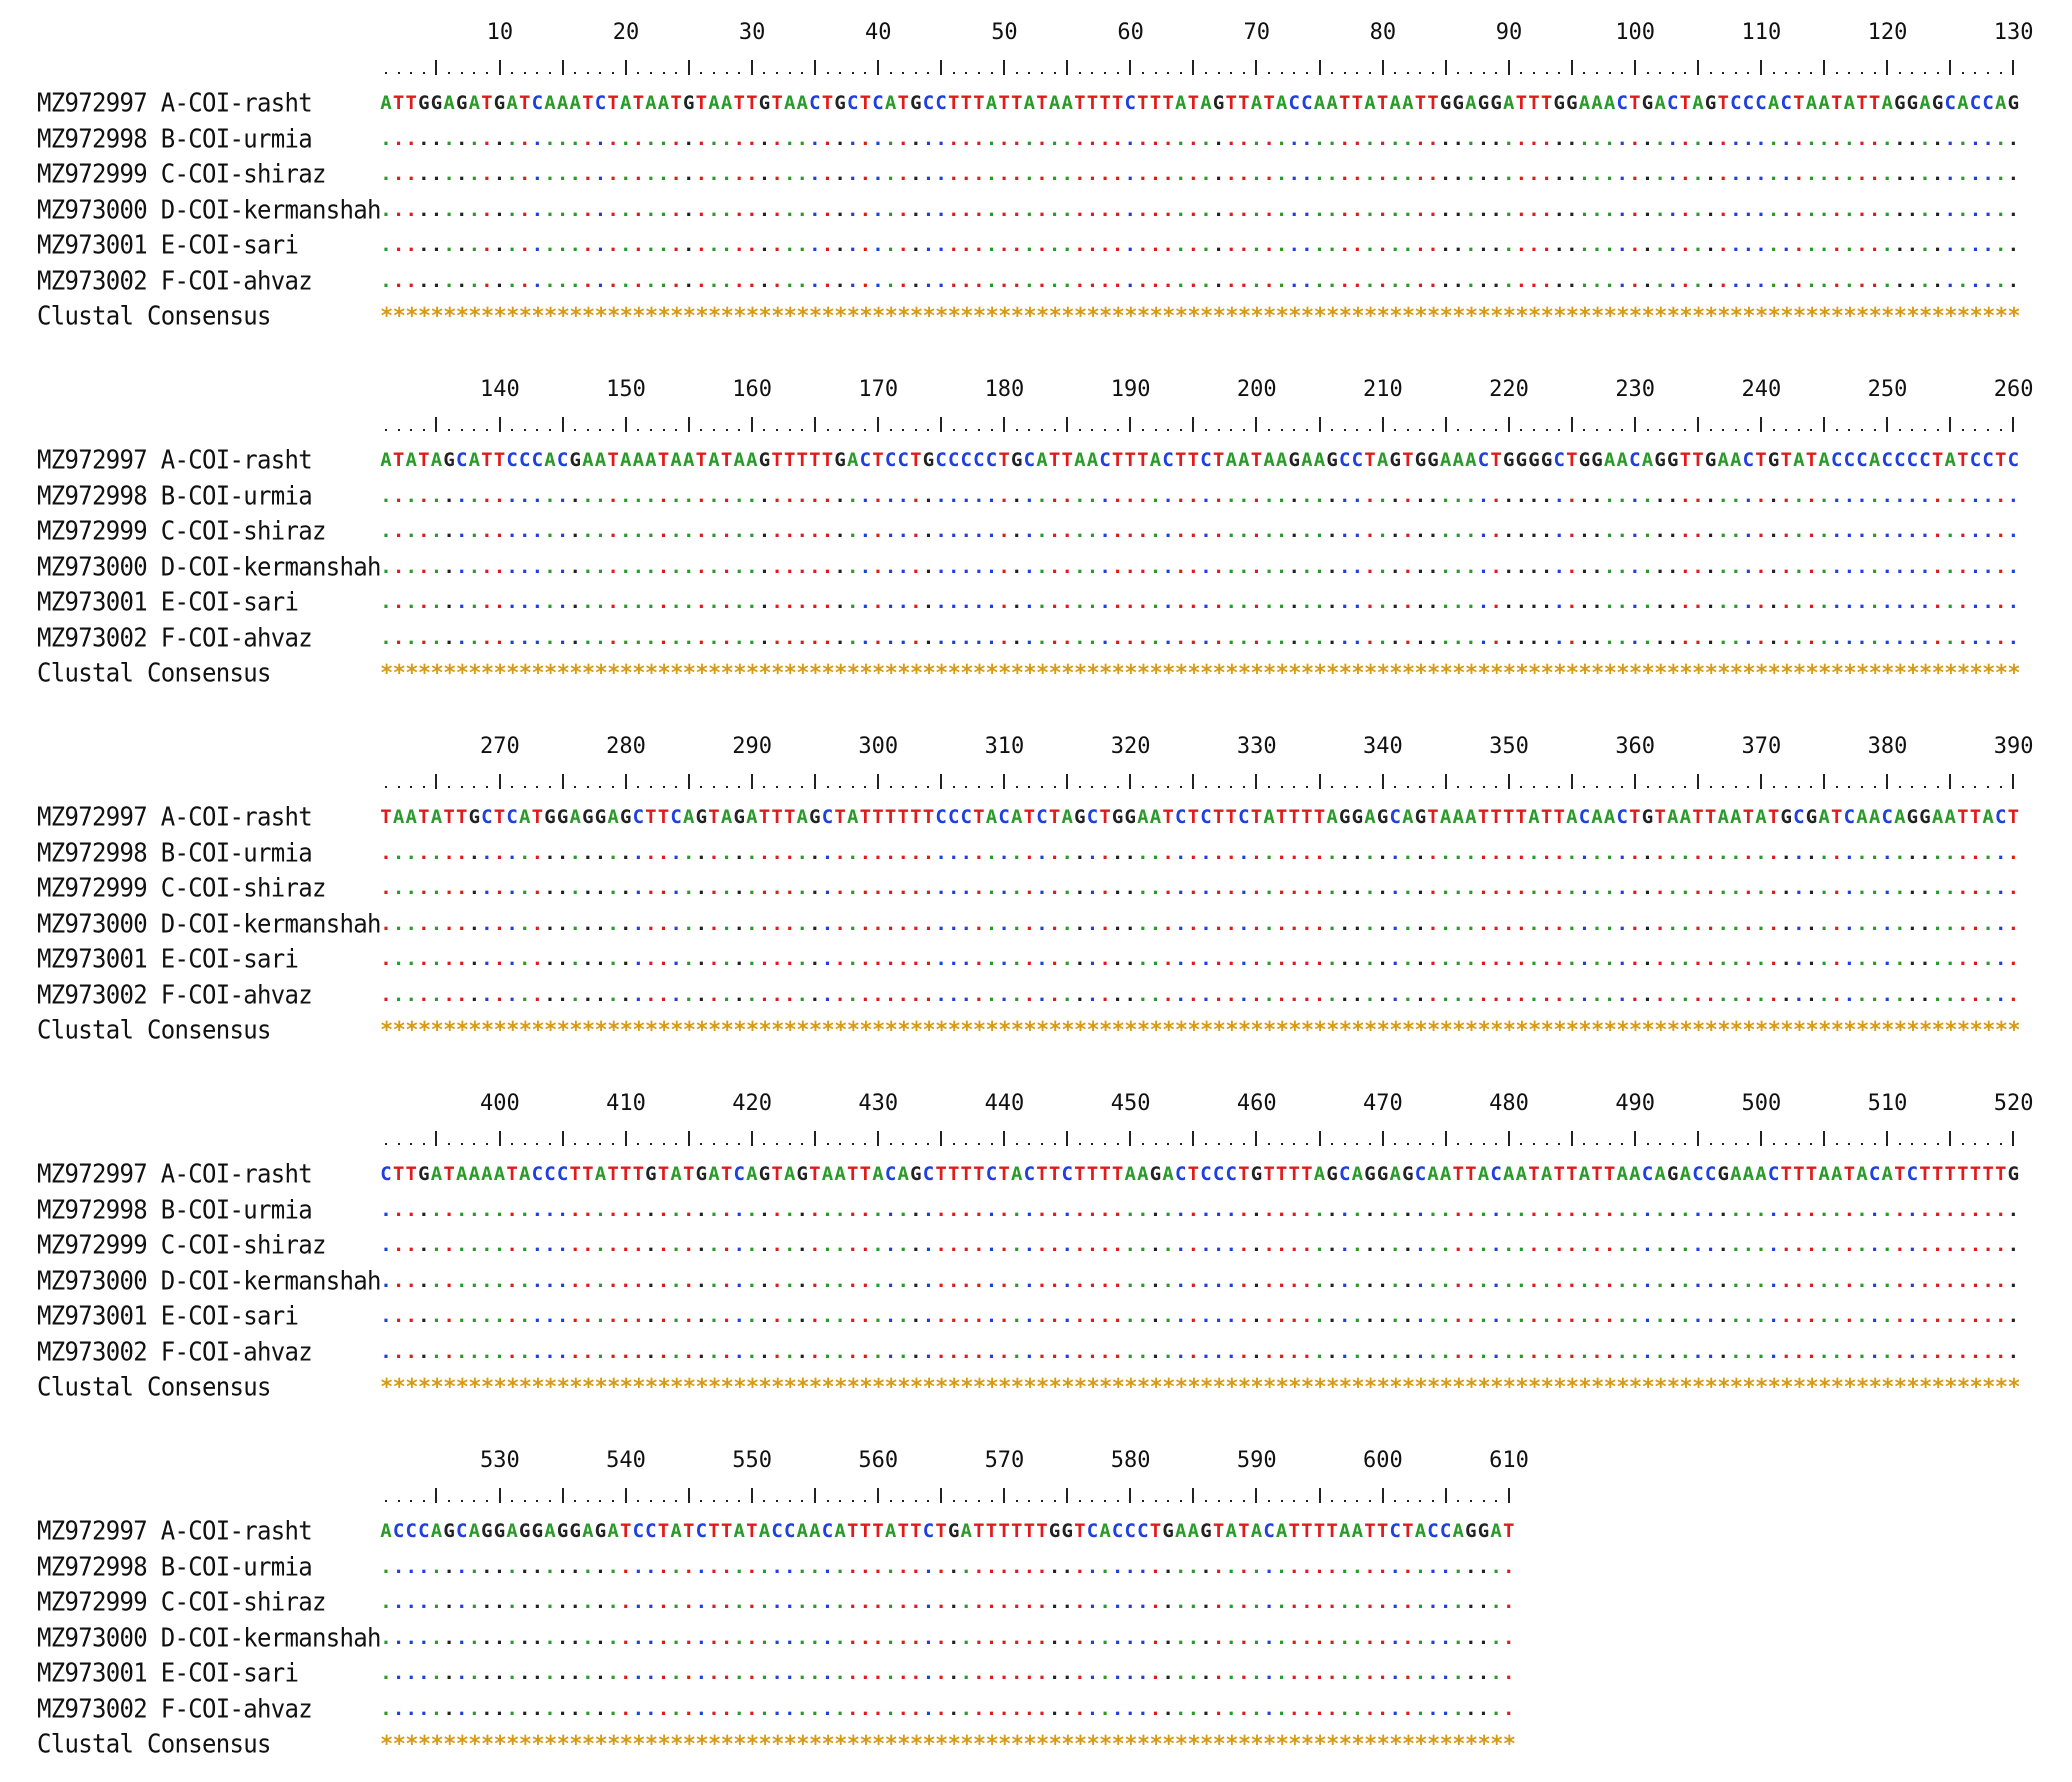  Describe the element at coordinates (1484, 1531) in the screenshot. I see `residue: G` at that location.